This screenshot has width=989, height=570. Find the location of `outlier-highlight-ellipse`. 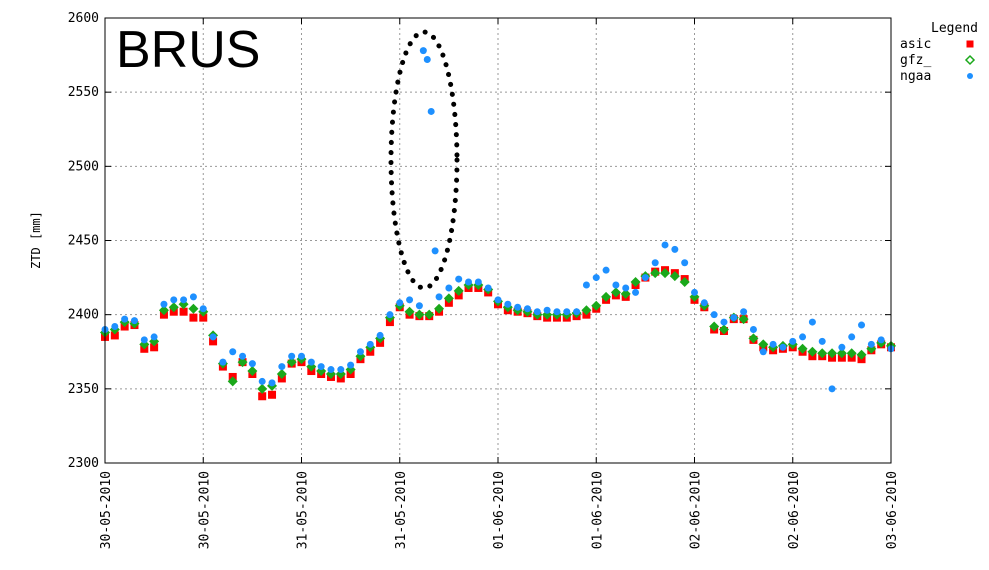

outlier-highlight-ellipse is located at coordinates (424, 160).